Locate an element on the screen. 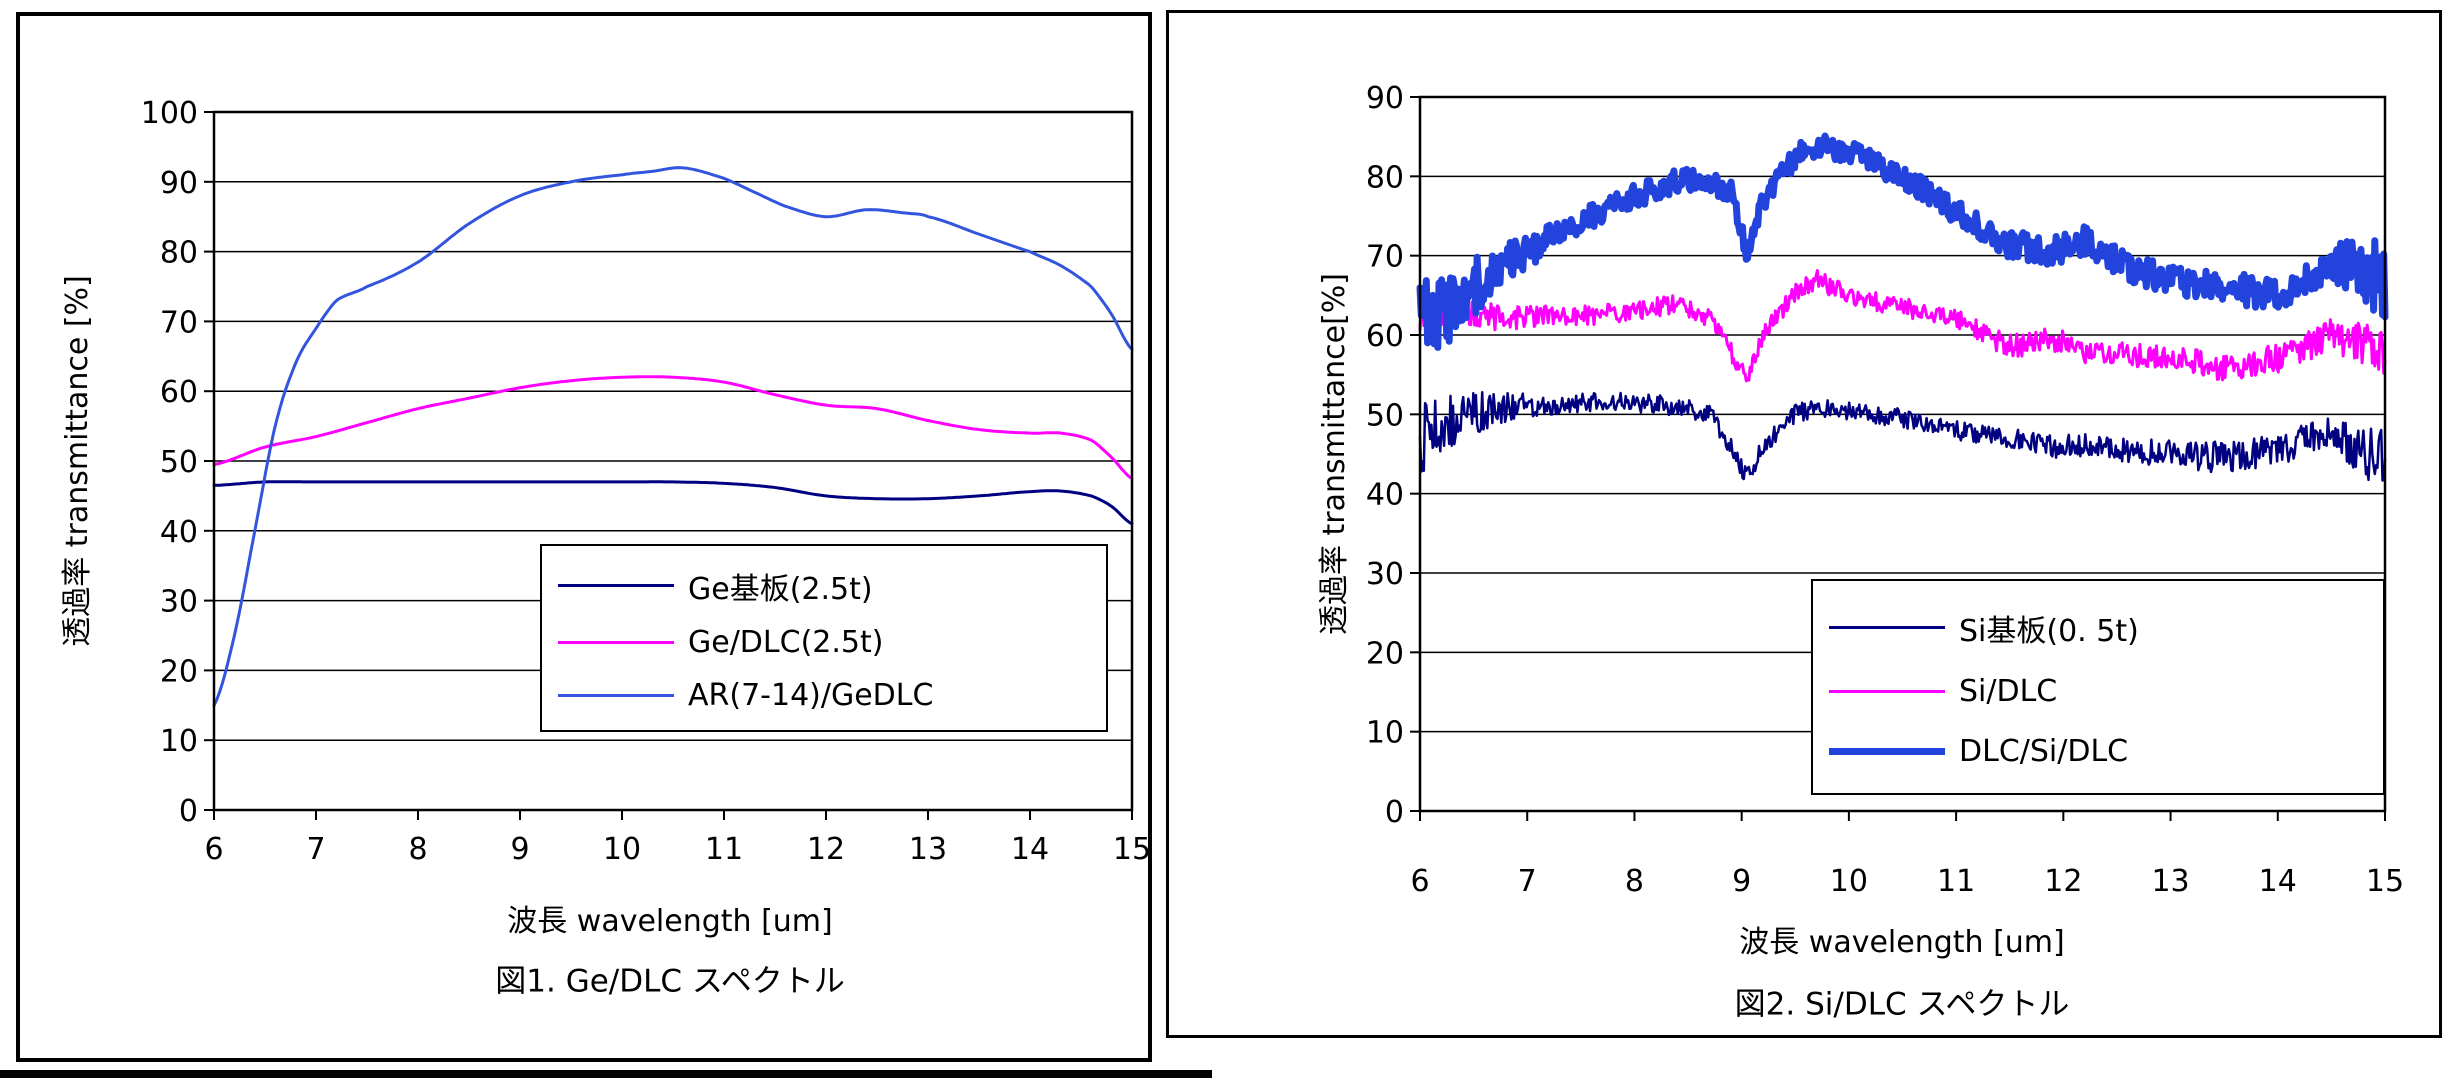  legend-item: Si基板(0. 5t) is located at coordinates (2106, 628).